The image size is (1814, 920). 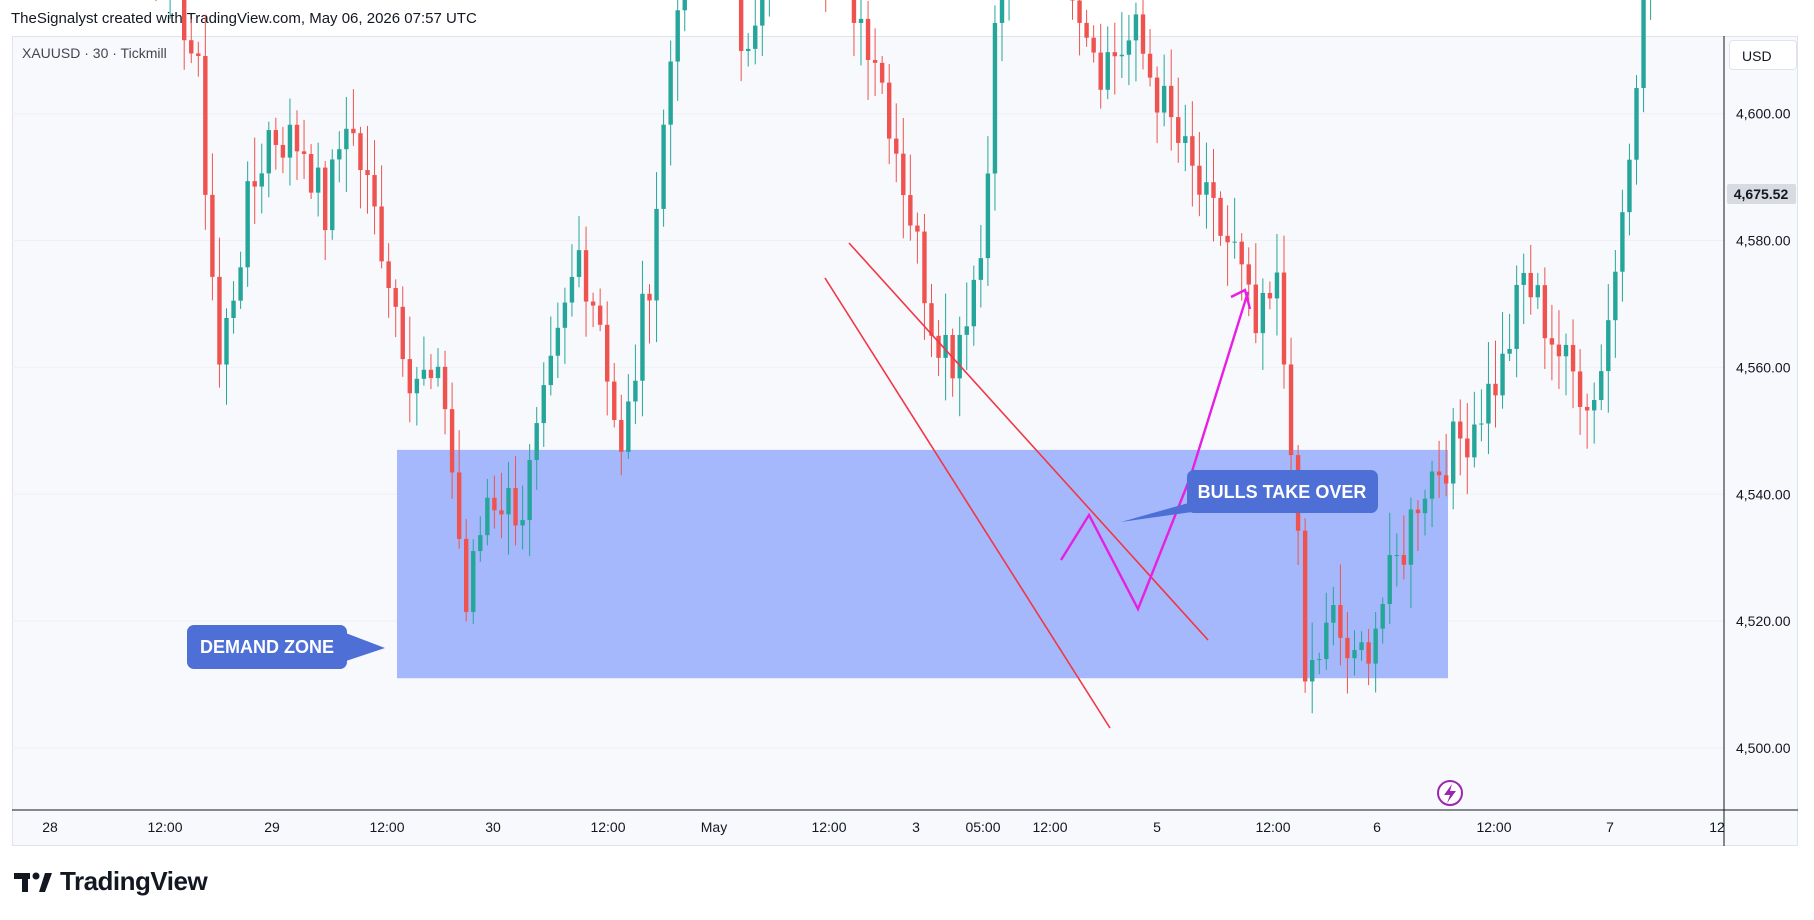 I want to click on bulls-take-over-callout: BULLS TAKE OVER, so click(x=1249, y=496).